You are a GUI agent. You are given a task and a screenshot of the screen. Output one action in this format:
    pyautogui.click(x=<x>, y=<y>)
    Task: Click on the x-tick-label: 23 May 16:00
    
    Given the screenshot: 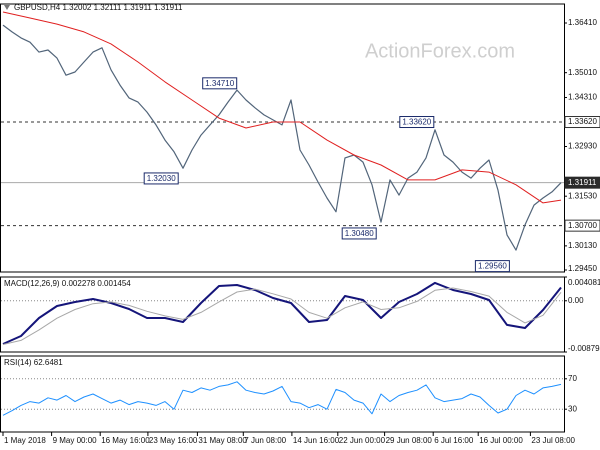 What is the action you would take?
    pyautogui.click(x=173, y=440)
    